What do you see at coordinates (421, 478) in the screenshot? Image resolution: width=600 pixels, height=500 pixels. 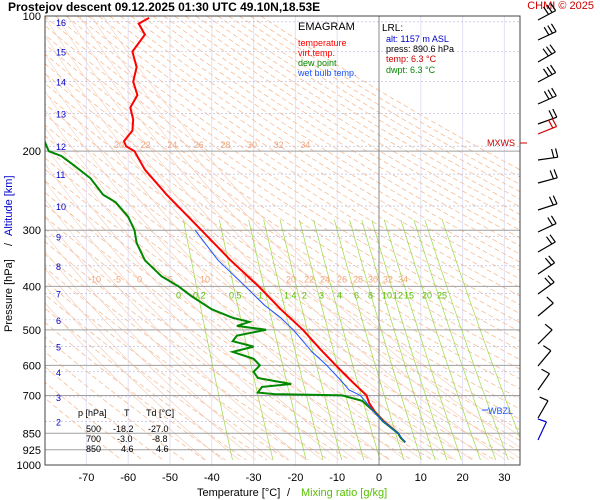 I see `x-tick-label: 10` at bounding box center [421, 478].